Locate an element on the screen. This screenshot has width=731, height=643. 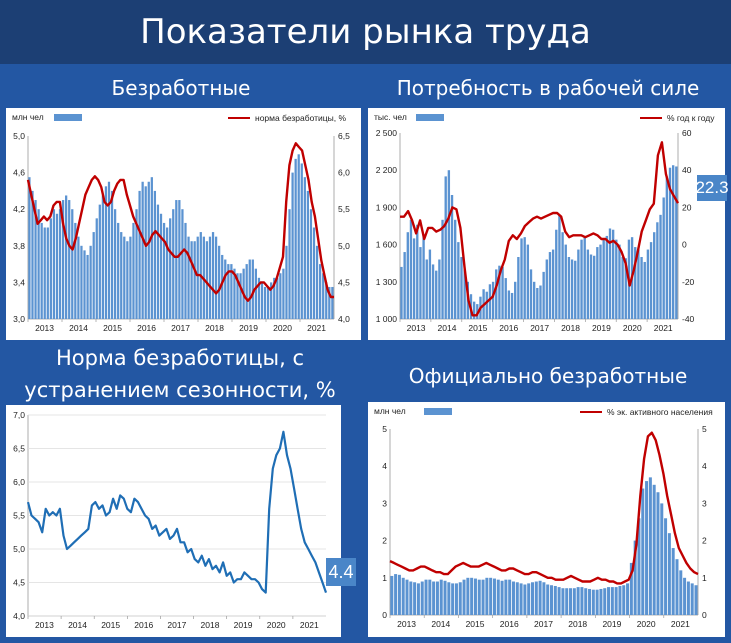
y-right-tick-label: 0 is located at coordinates (684, 245).